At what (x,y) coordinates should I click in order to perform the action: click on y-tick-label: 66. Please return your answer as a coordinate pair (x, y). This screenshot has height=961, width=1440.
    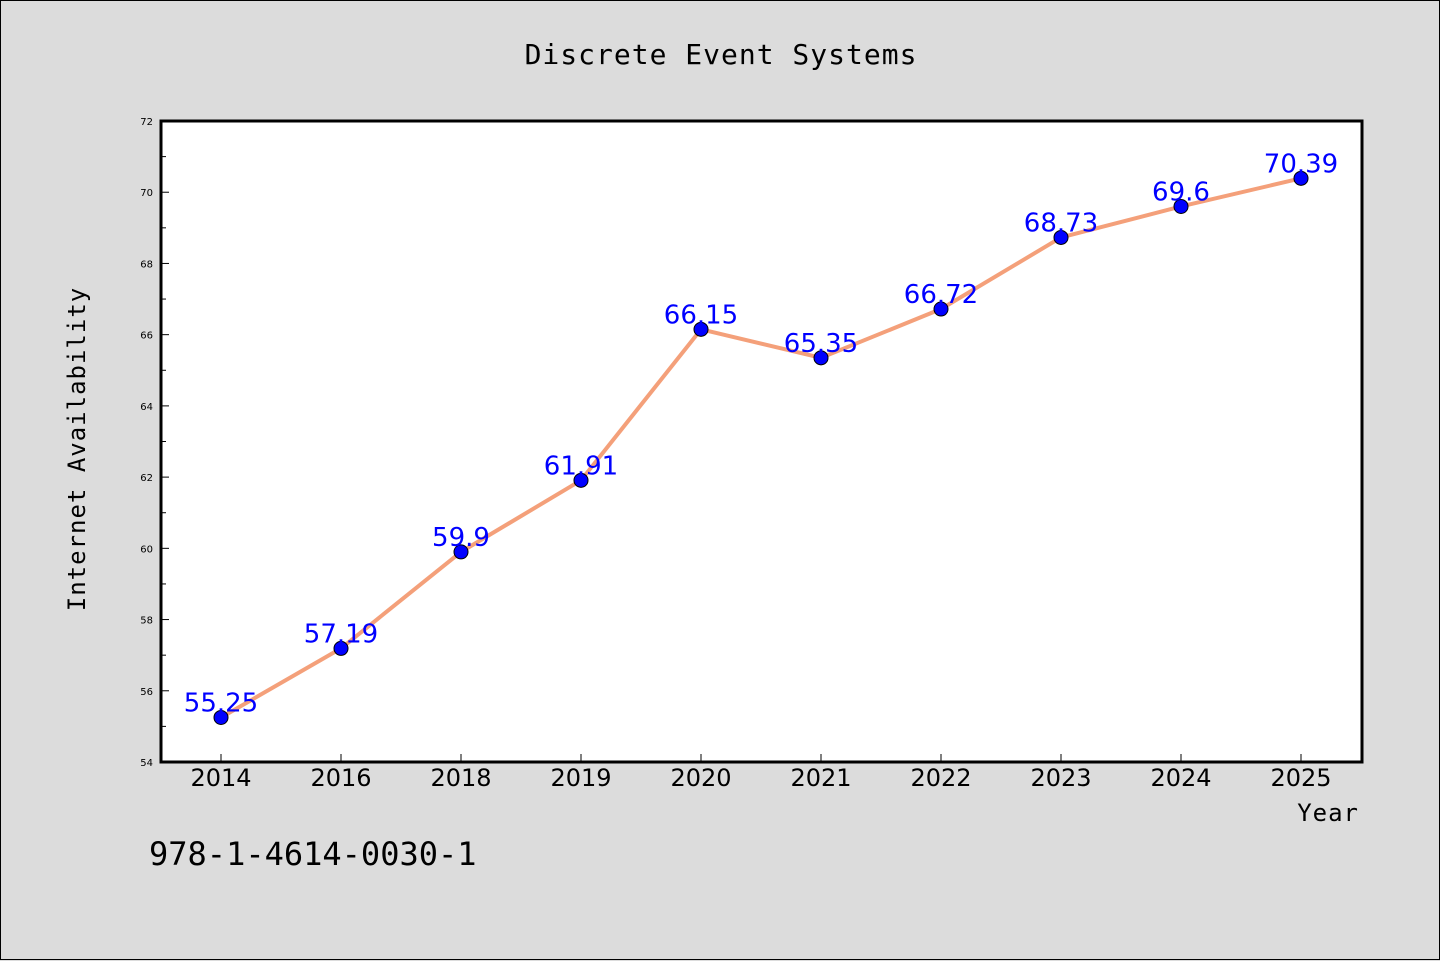
    Looking at the image, I should click on (146, 336).